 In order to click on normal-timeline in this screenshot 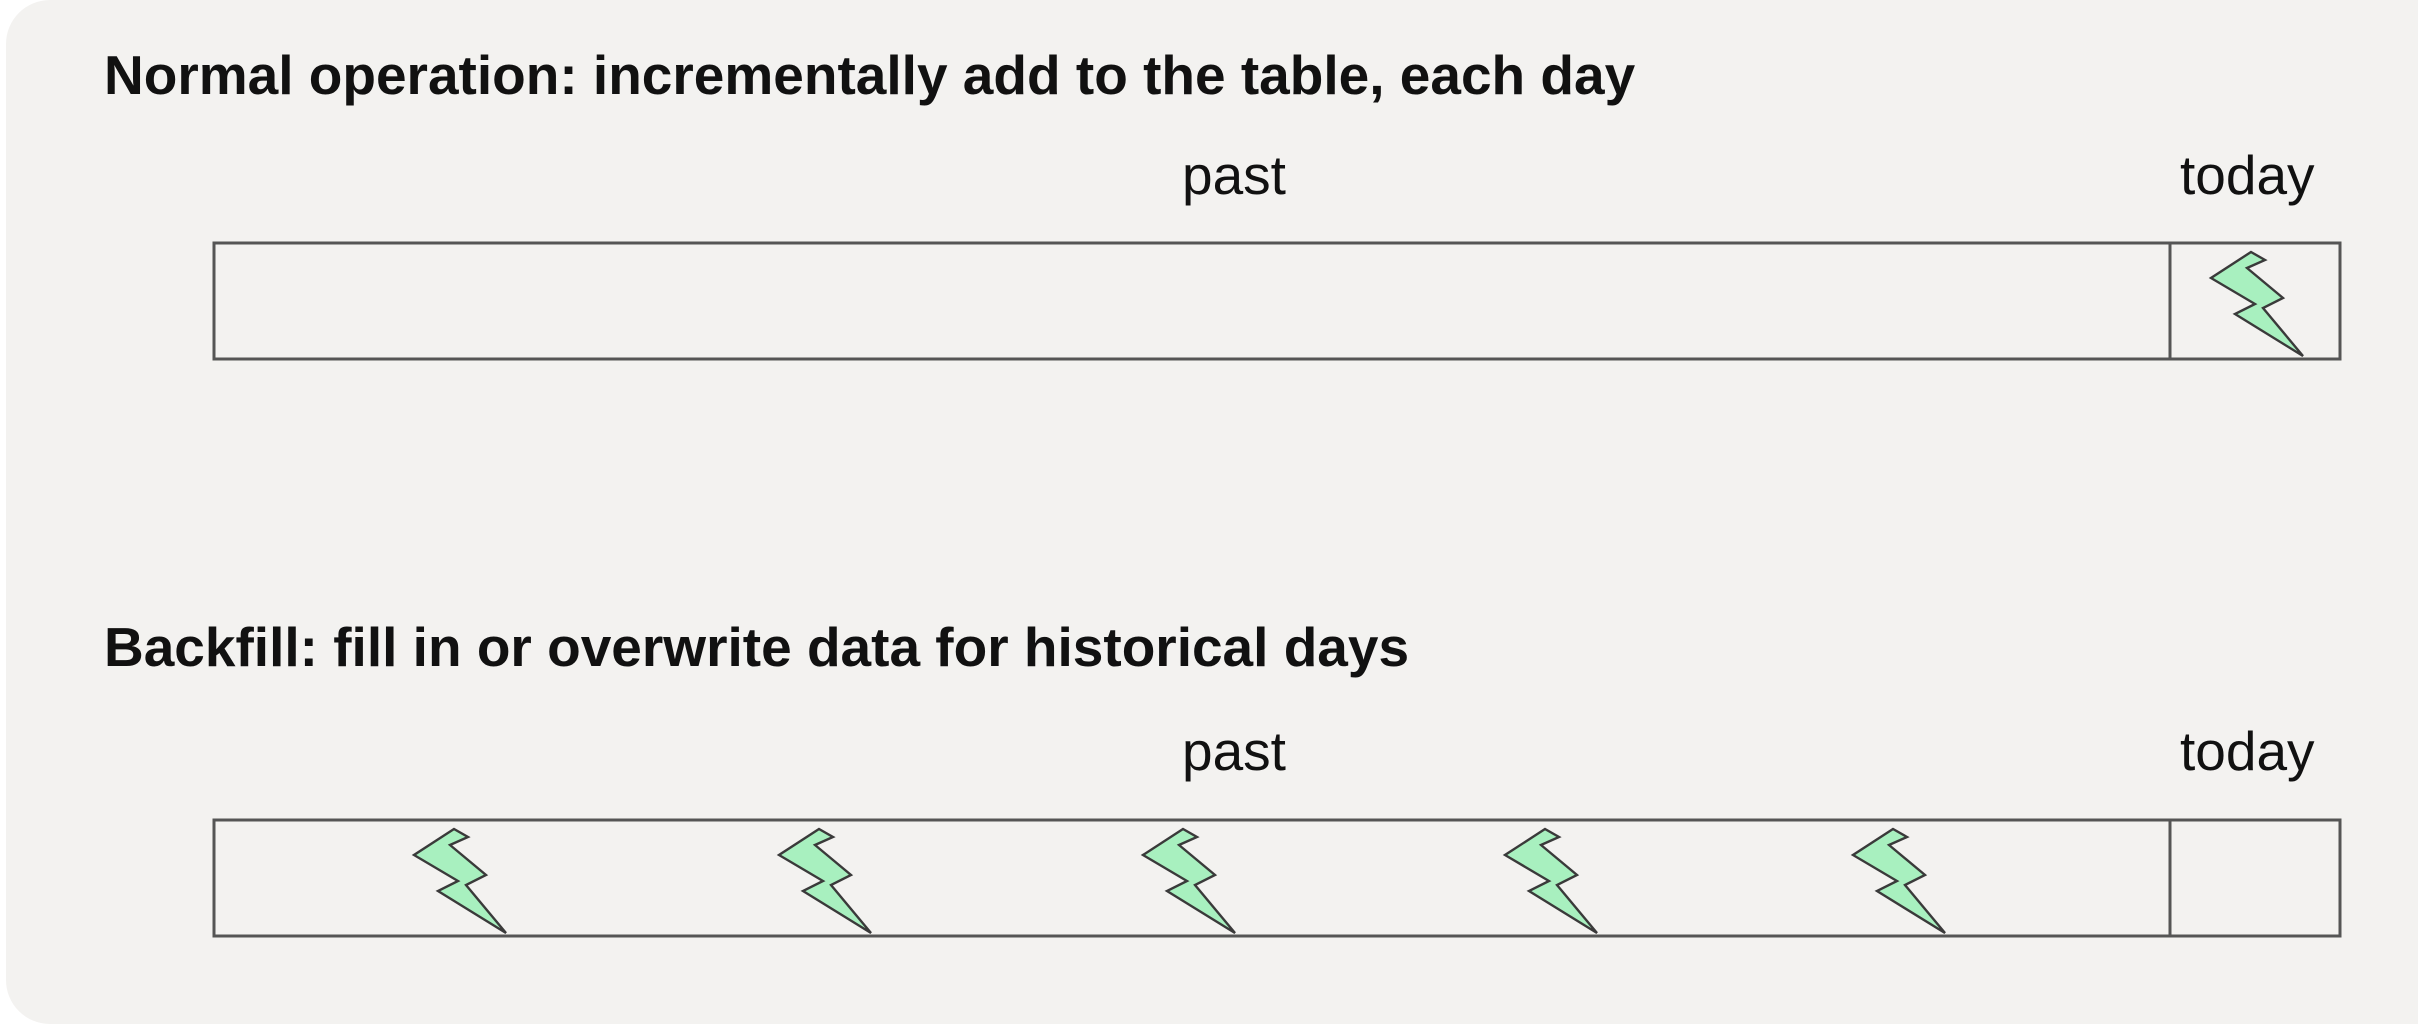, I will do `click(1277, 301)`.